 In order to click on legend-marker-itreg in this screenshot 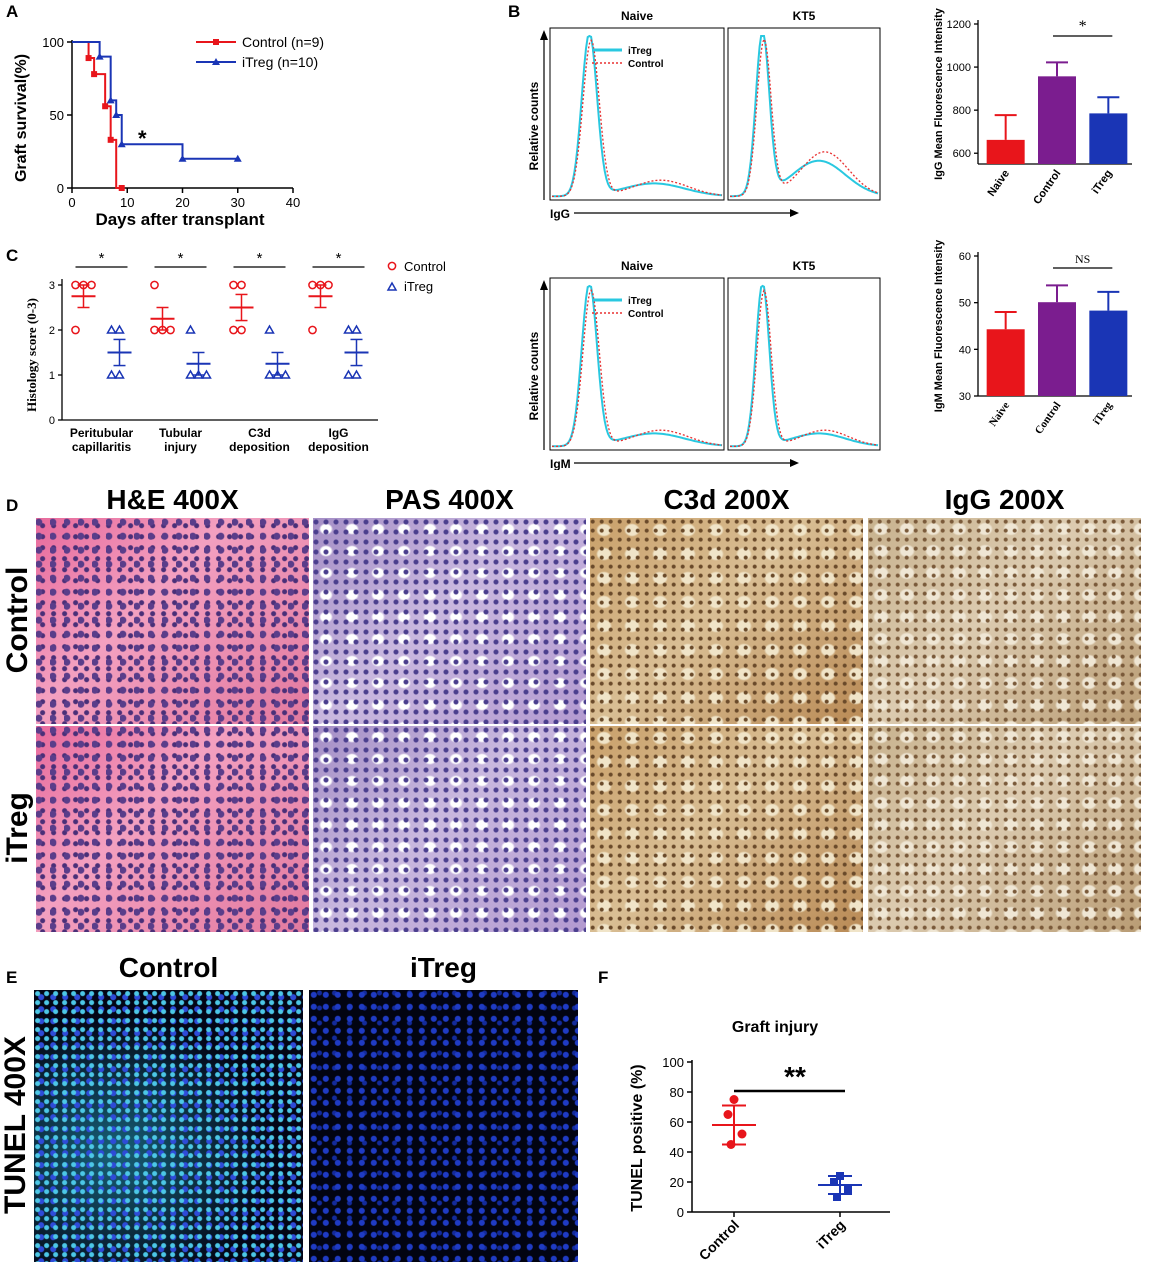, I will do `click(216, 61)`.